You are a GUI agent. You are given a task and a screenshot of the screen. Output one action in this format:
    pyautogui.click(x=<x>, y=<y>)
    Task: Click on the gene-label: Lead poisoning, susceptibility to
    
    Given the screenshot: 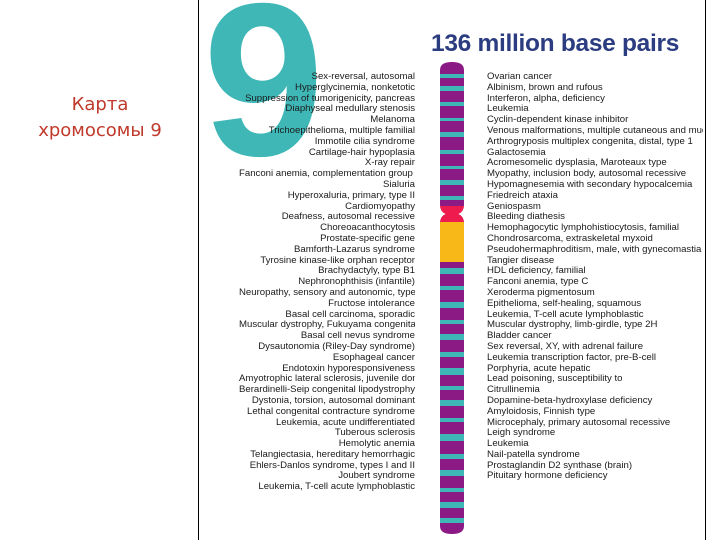 What is the action you would take?
    pyautogui.click(x=555, y=379)
    